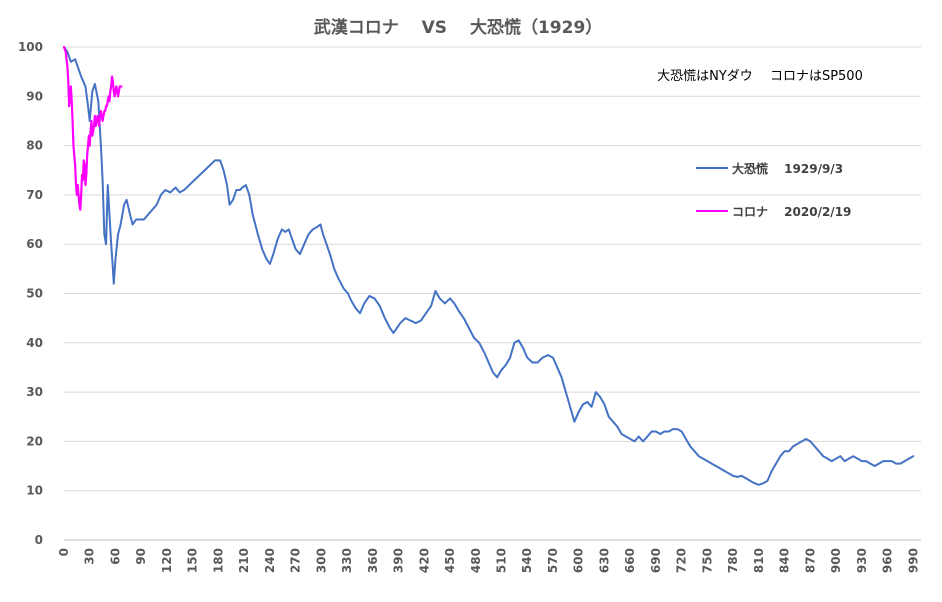 The image size is (942, 602). What do you see at coordinates (64, 552) in the screenshot?
I see `x-tick-label: 0` at bounding box center [64, 552].